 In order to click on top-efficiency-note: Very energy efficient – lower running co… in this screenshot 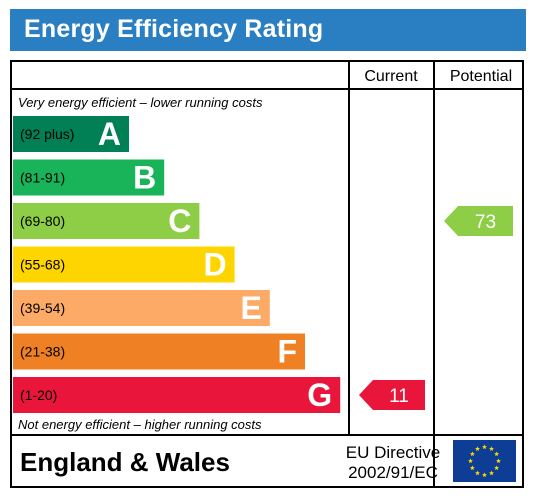, I will do `click(140, 102)`.